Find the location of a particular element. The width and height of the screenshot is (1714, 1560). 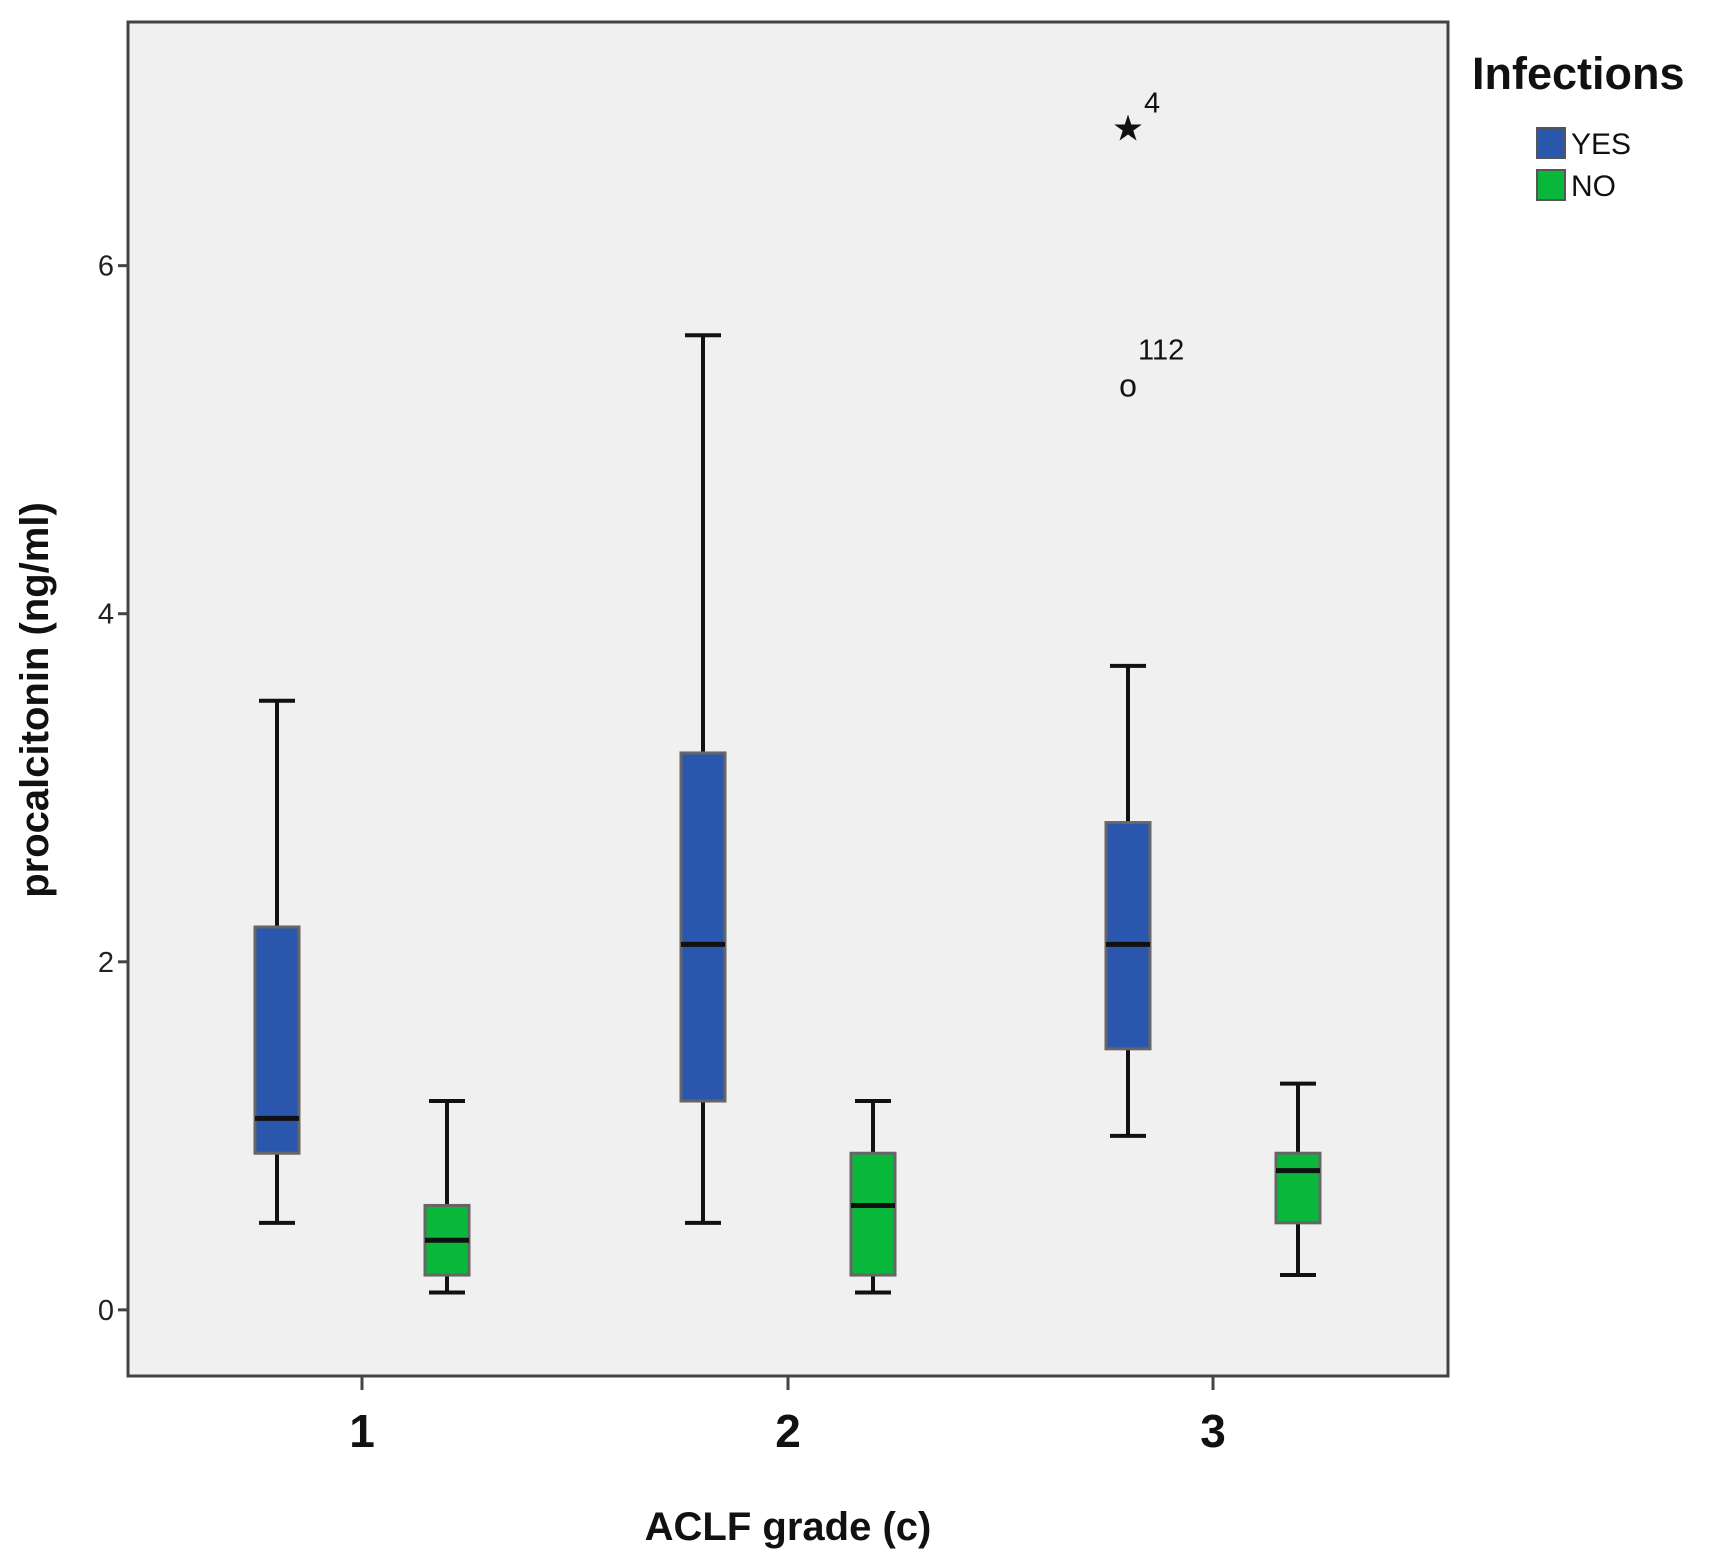

y-tick-label: 0 is located at coordinates (106, 1311).